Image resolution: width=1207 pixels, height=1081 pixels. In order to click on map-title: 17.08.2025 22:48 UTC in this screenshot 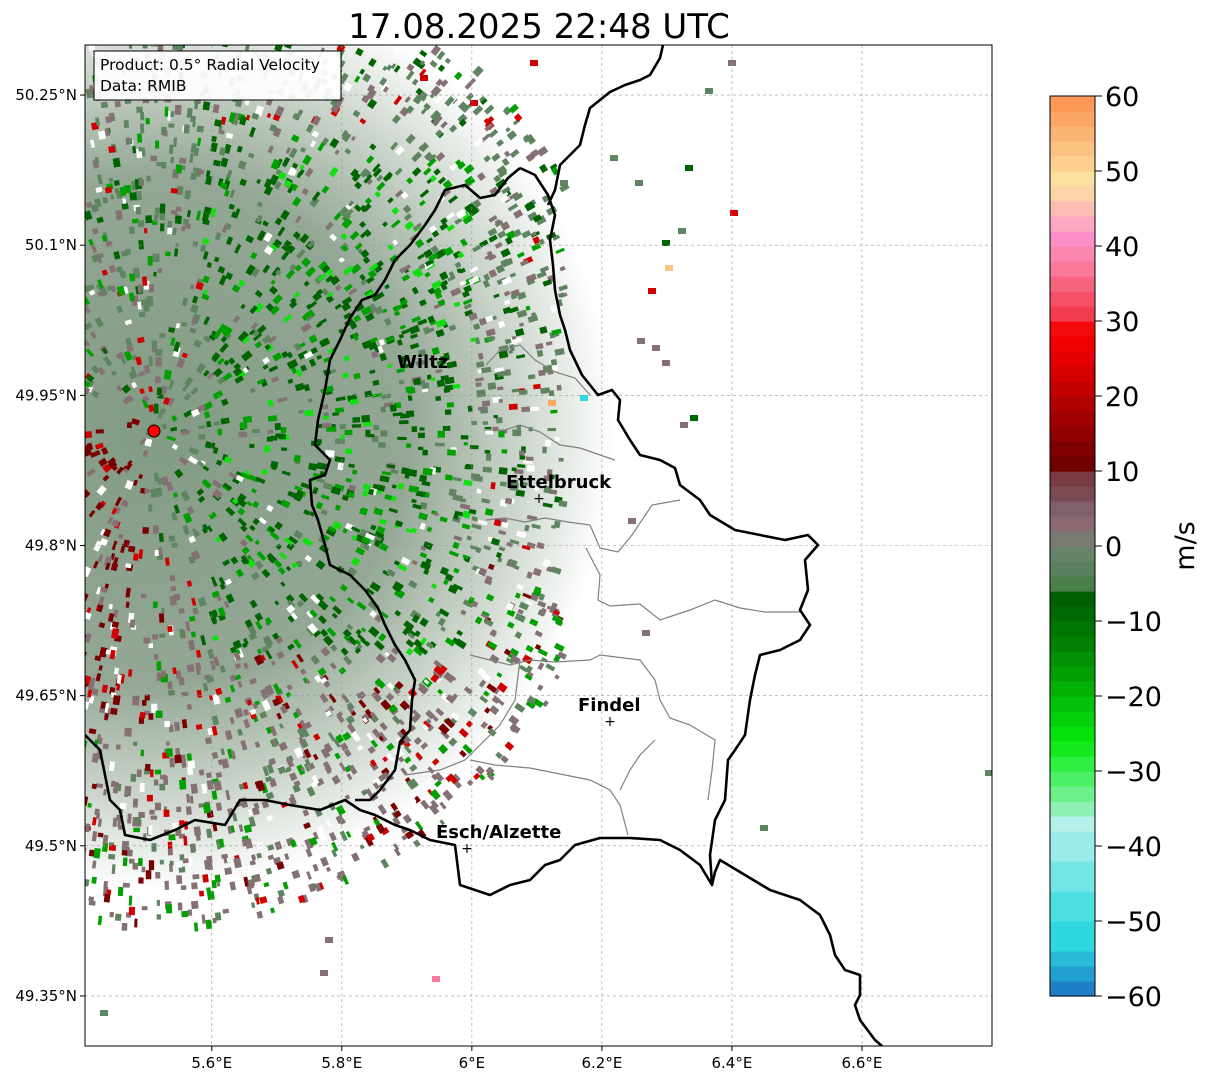, I will do `click(539, 27)`.